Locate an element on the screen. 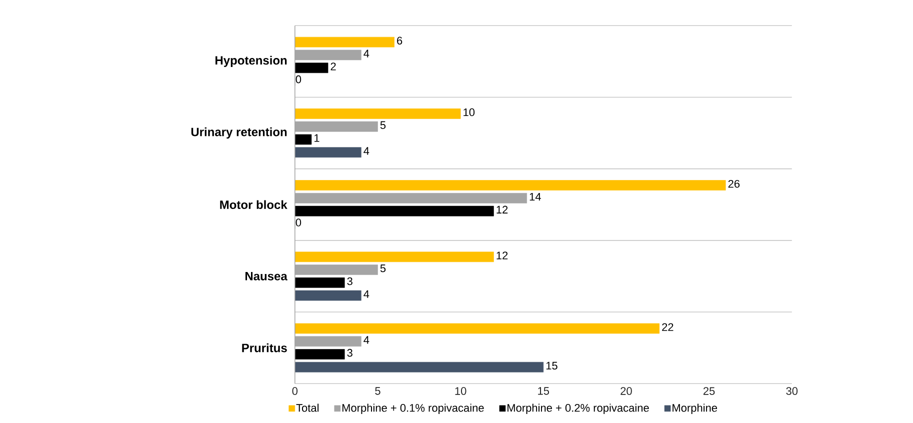 This screenshot has height=423, width=913. data-label: 1 is located at coordinates (317, 138).